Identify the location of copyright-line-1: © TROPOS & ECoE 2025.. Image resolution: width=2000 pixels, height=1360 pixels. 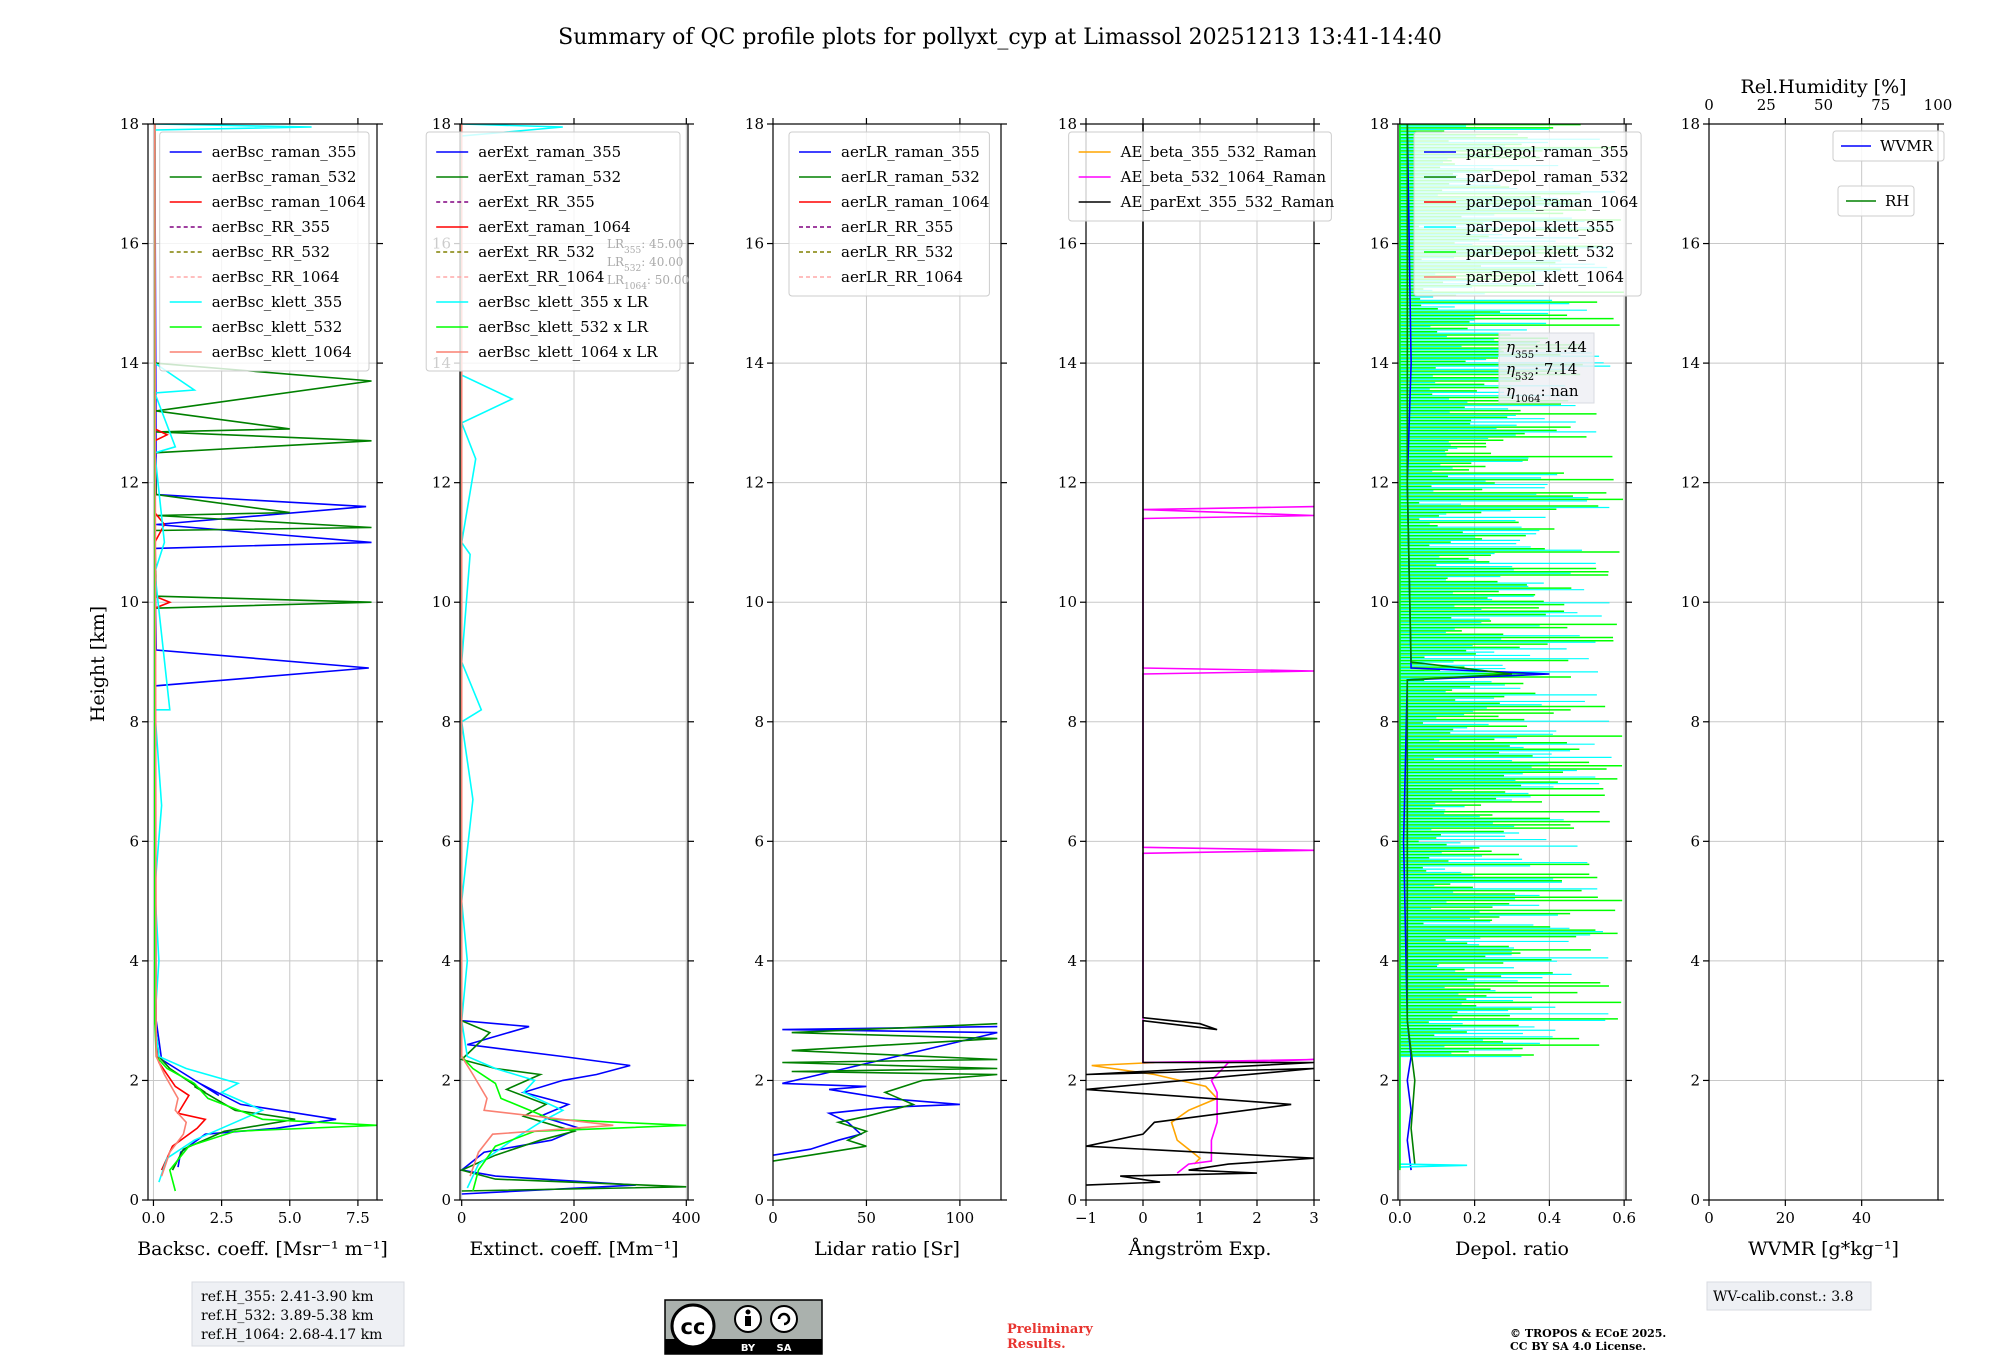
(1588, 1333).